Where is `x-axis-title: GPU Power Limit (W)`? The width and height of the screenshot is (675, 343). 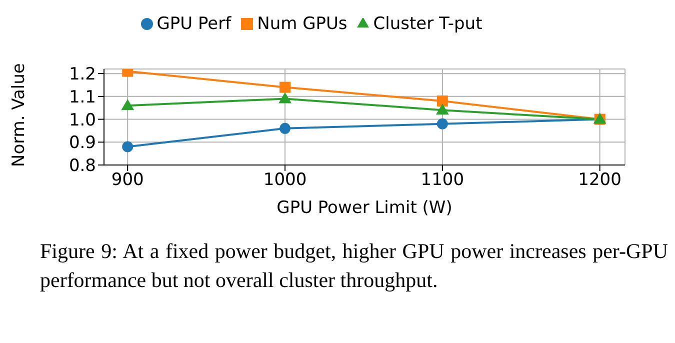
x-axis-title: GPU Power Limit (W) is located at coordinates (364, 208).